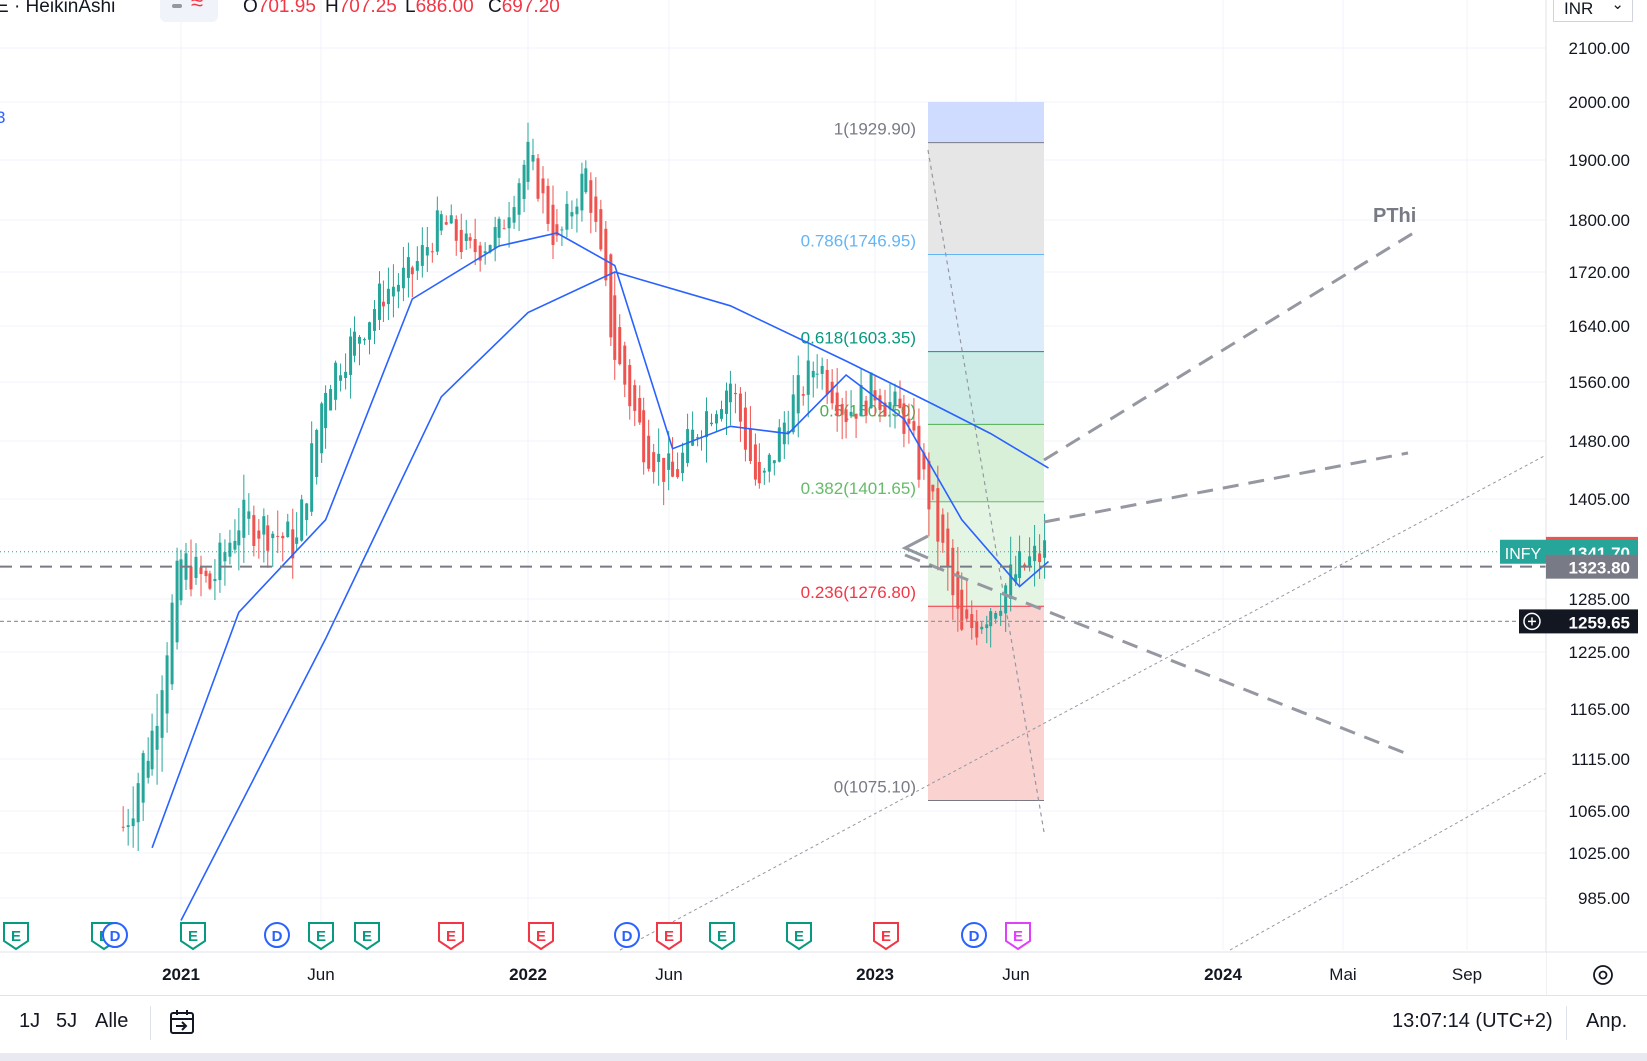 The height and width of the screenshot is (1061, 1647). I want to click on range-all-button: Alle, so click(112, 1021).